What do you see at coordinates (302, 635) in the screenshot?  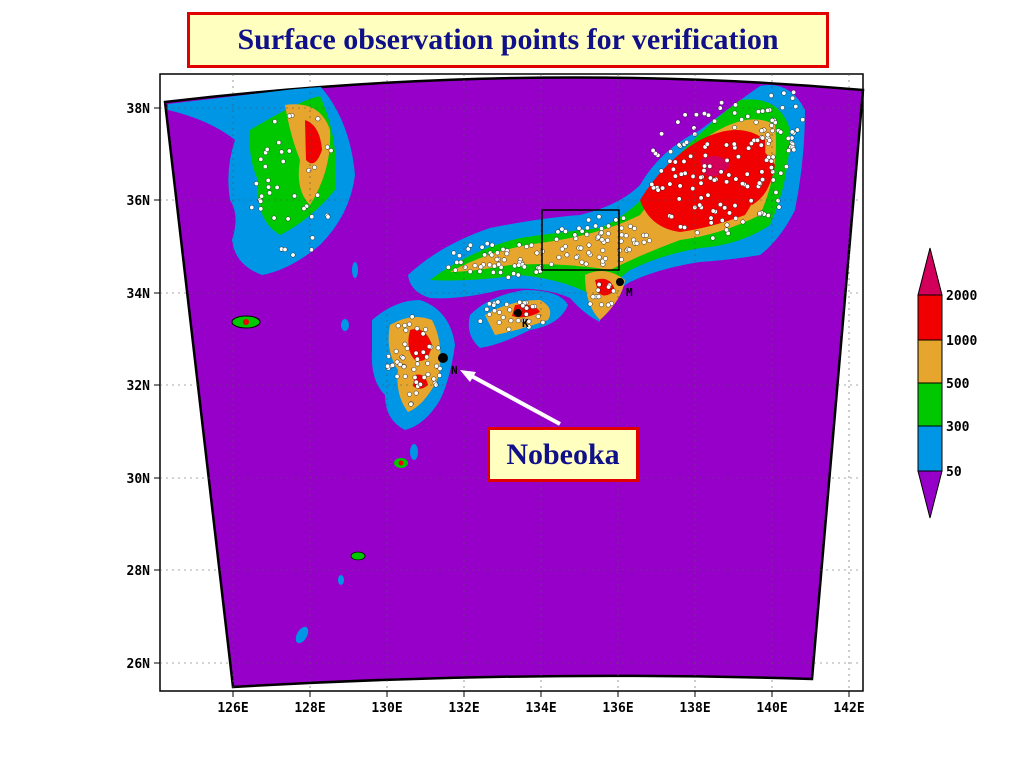 I see `okinawa-island` at bounding box center [302, 635].